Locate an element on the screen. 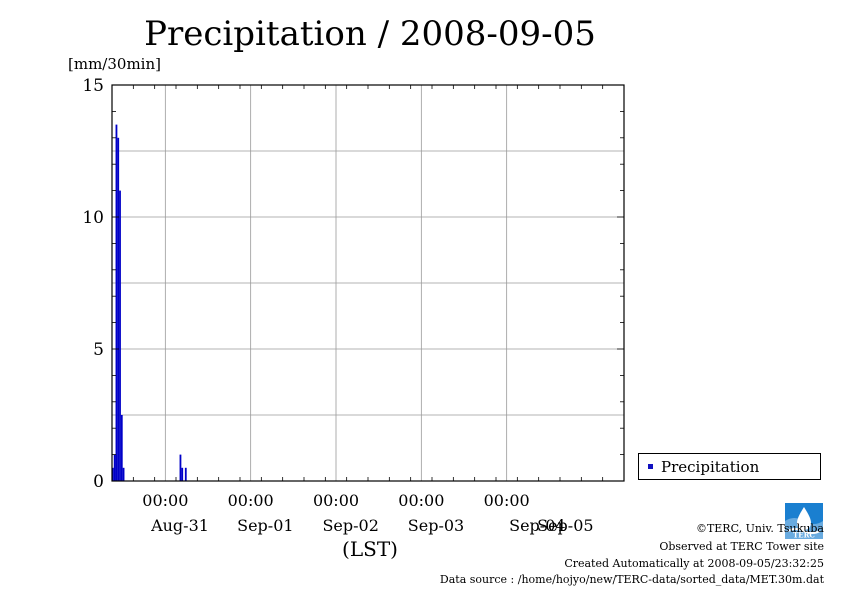 This screenshot has height=595, width=842. credit-copyright: ©TERC, Univ. Tsukuba is located at coordinates (759, 528).